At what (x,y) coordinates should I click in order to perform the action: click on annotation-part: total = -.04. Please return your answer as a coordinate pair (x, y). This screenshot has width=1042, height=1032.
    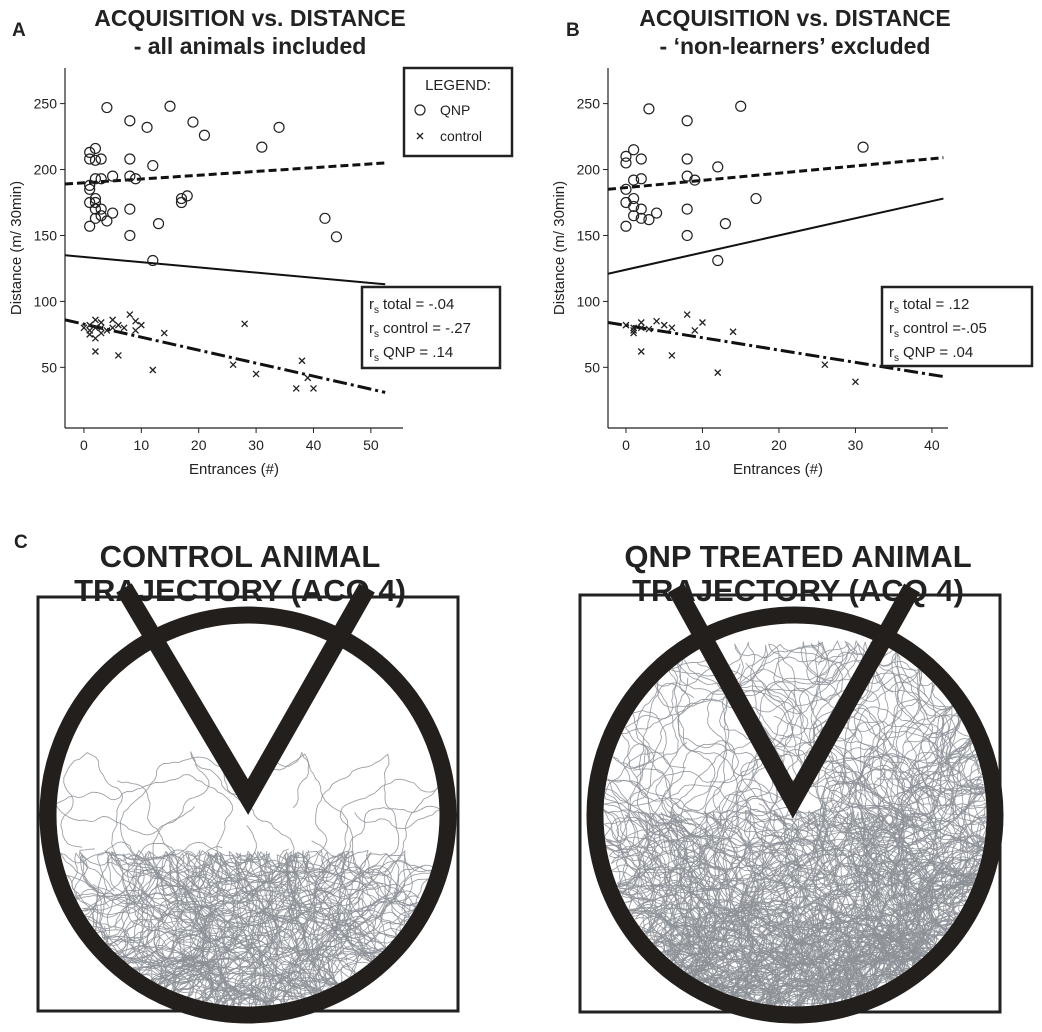
    Looking at the image, I should click on (418, 304).